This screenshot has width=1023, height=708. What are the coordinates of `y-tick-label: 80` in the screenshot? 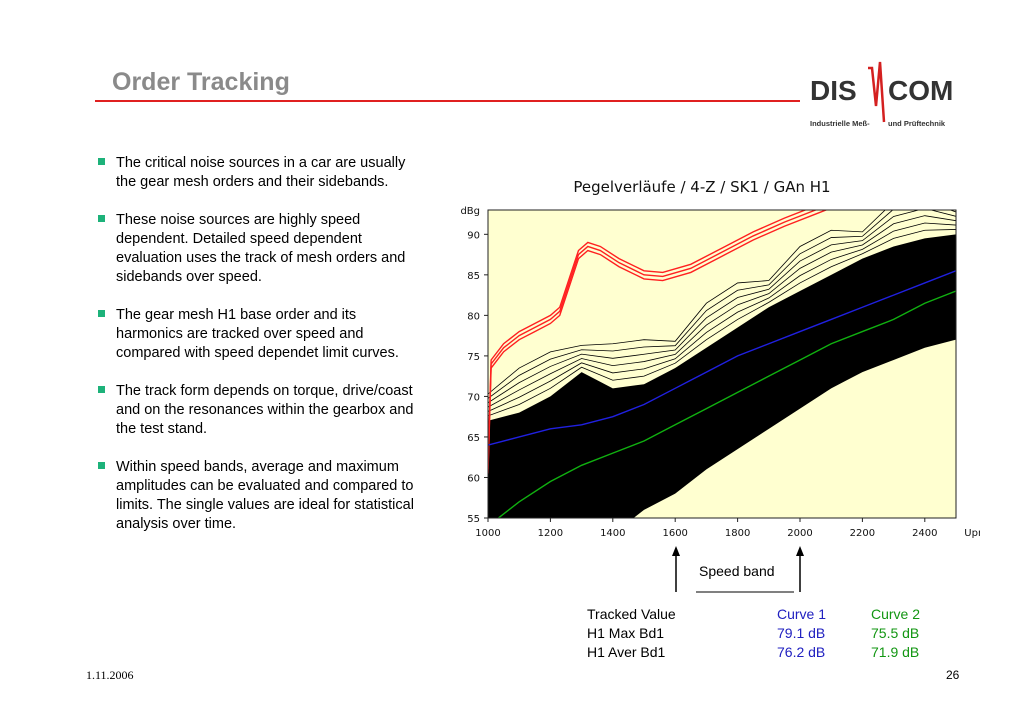 It's located at (473, 316).